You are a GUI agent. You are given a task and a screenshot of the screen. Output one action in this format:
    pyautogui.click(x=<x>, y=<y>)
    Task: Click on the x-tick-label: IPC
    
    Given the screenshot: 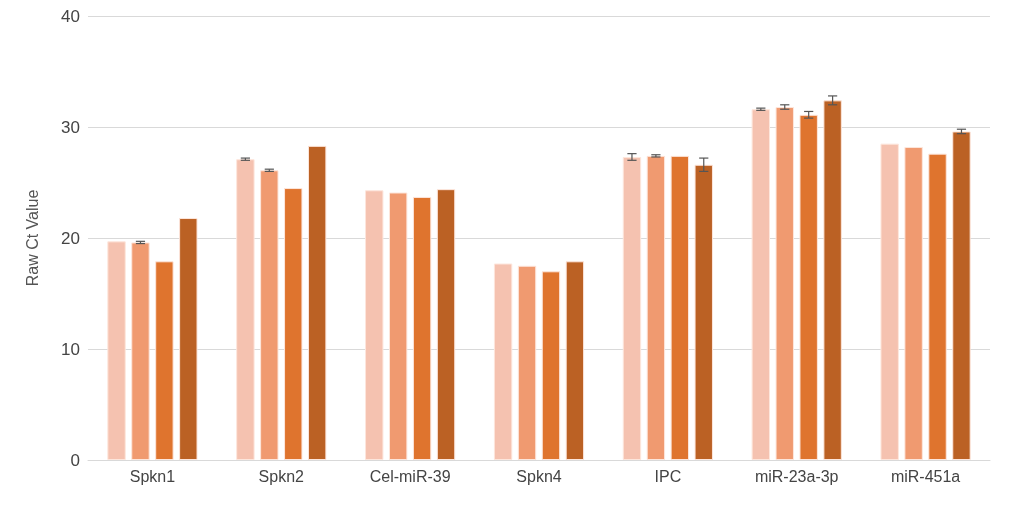 What is the action you would take?
    pyautogui.click(x=668, y=476)
    